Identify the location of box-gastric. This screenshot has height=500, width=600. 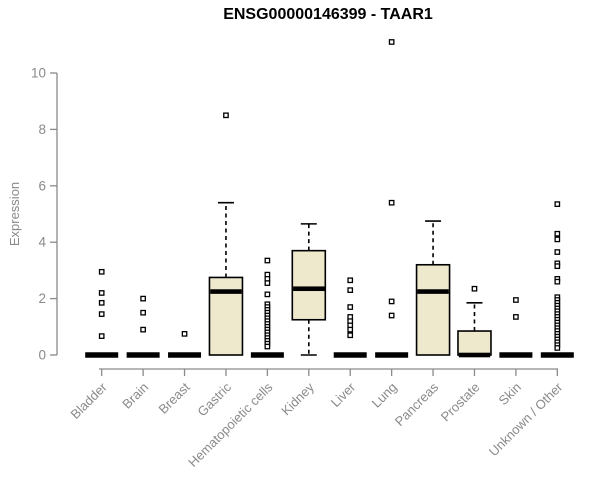
(226, 316).